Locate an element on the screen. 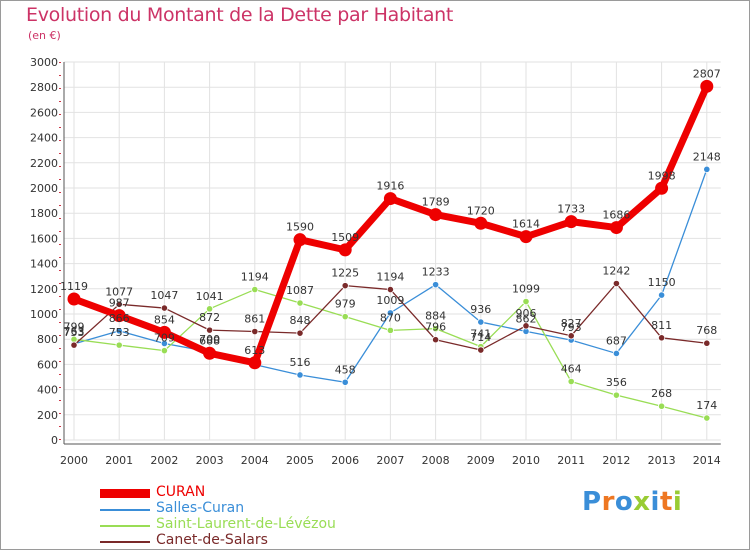 This screenshot has height=550, width=750. x-tick-label: 2003 is located at coordinates (210, 460).